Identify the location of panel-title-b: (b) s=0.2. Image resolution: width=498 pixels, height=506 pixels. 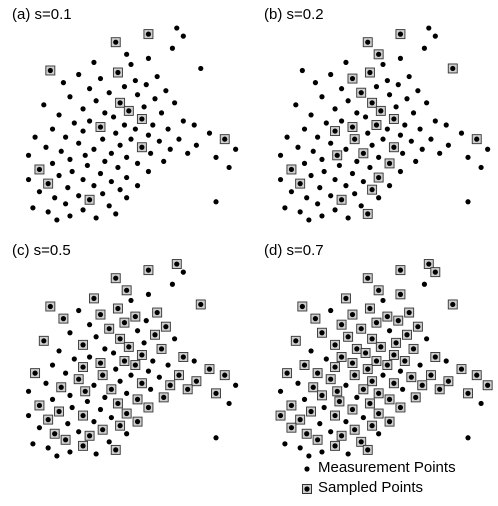
(294, 14).